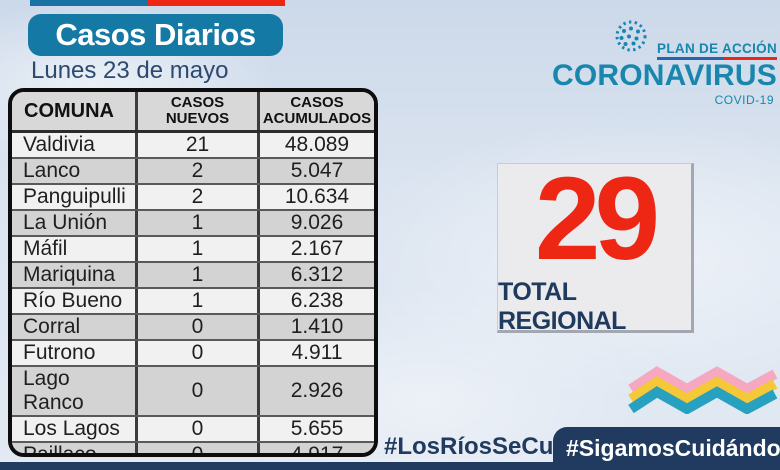 This screenshot has width=780, height=470. I want to click on column-header-casos-nuevos: CASOS NUEVOS, so click(196, 111).